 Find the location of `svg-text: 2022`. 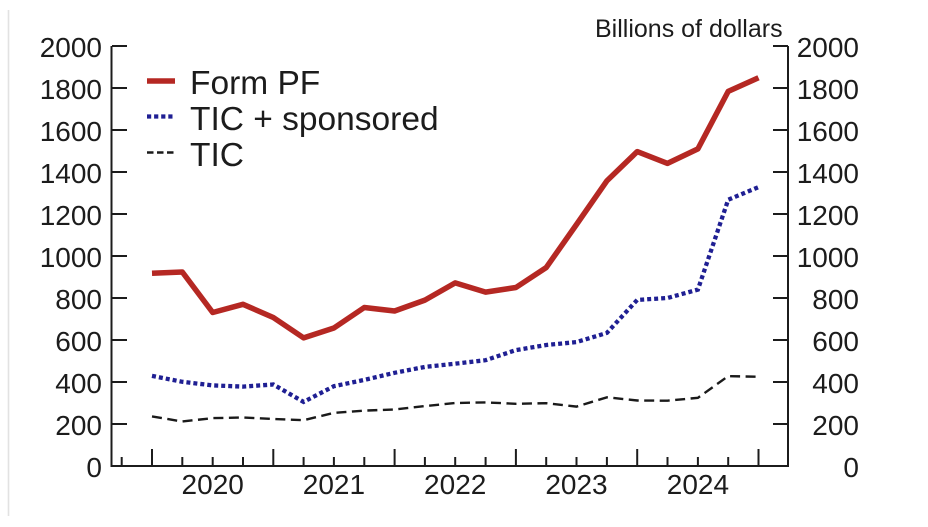

svg-text: 2022 is located at coordinates (455, 484).